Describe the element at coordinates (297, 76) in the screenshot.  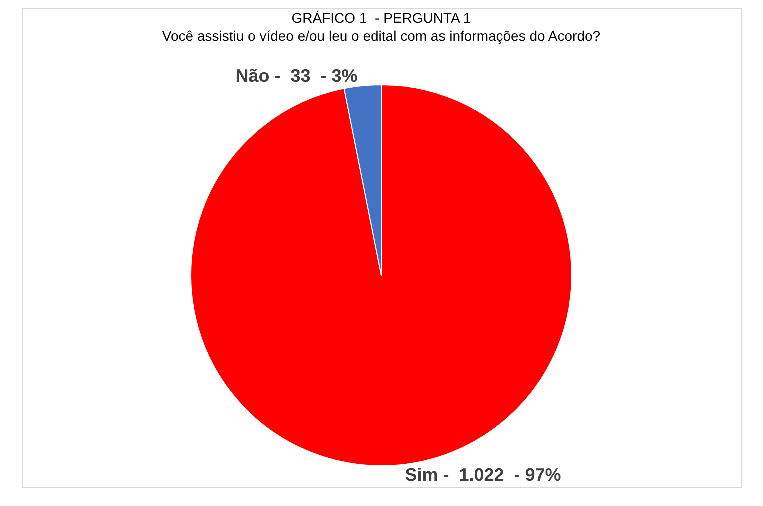
I see `slice-label: Não - 33 - 3%` at that location.